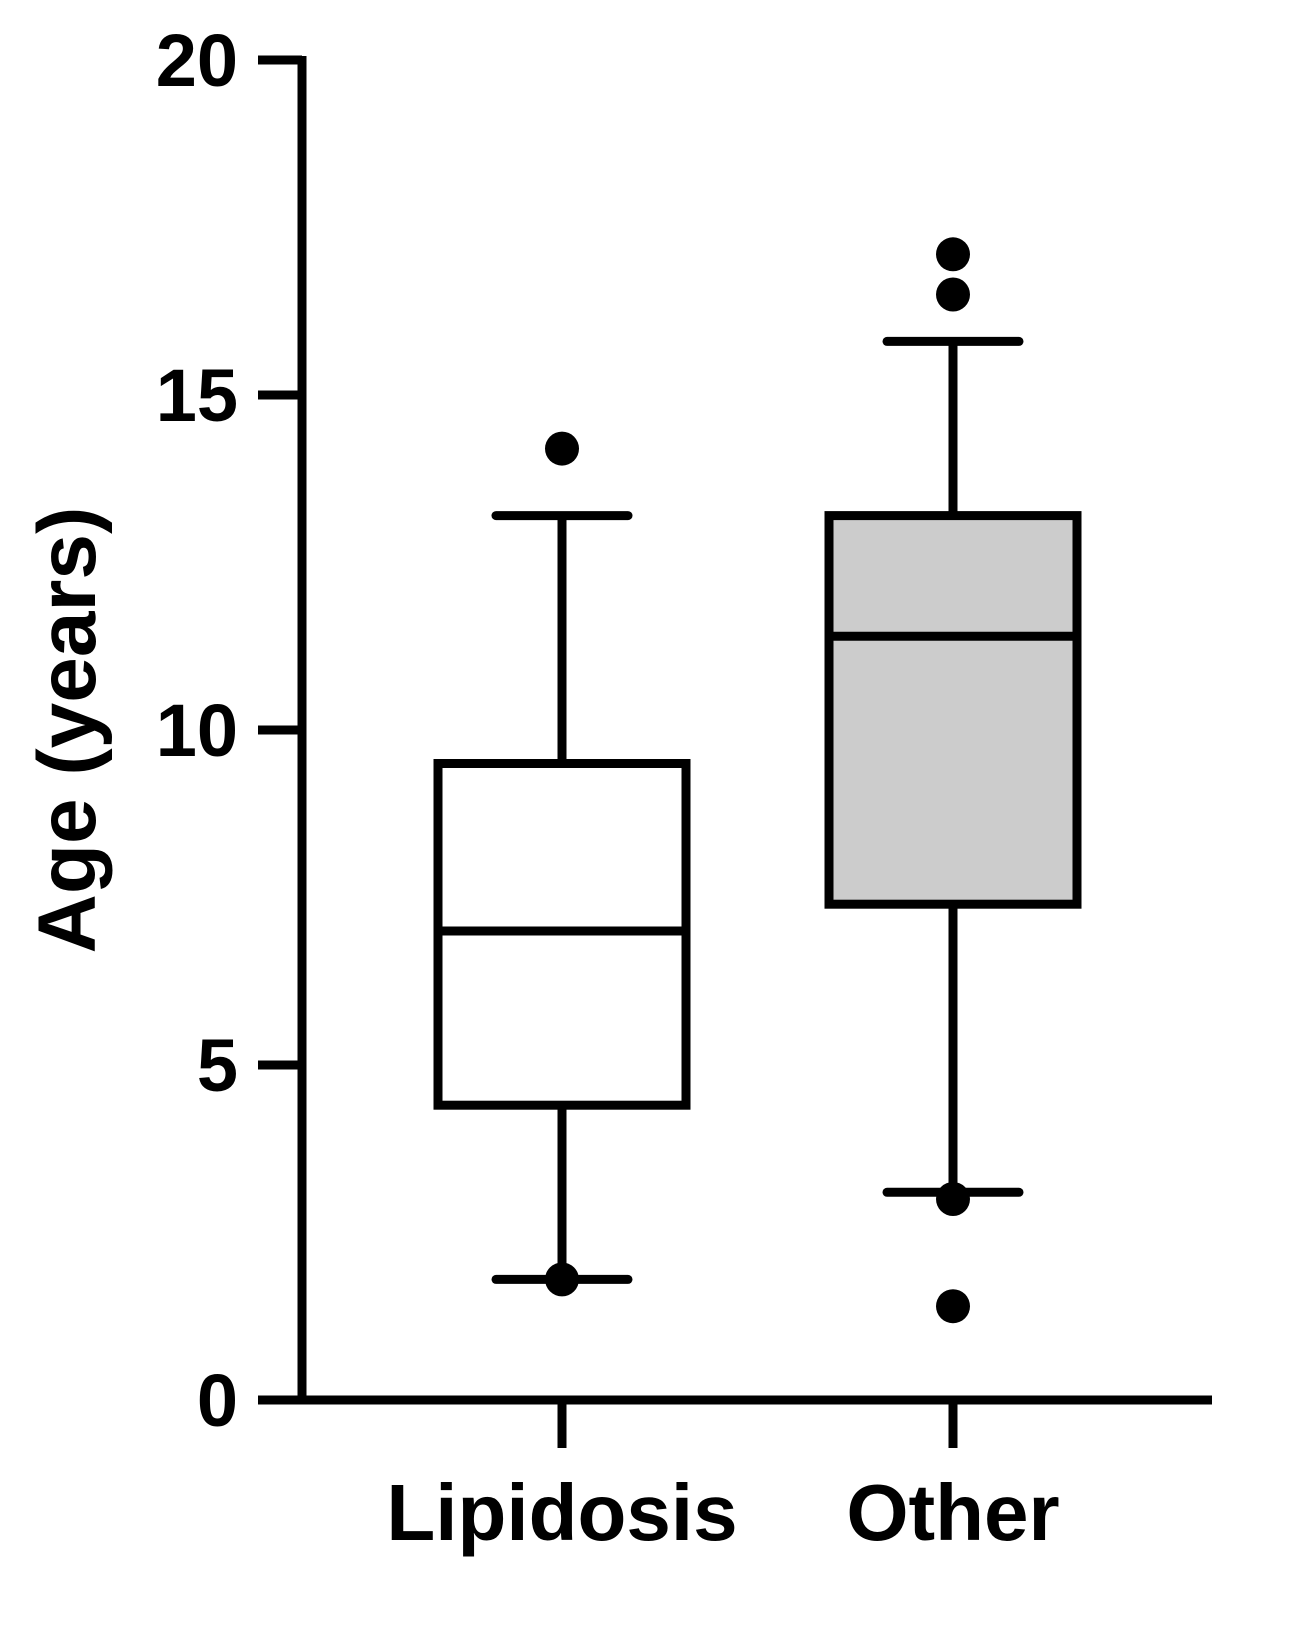  What do you see at coordinates (953, 710) in the screenshot?
I see `box-other` at bounding box center [953, 710].